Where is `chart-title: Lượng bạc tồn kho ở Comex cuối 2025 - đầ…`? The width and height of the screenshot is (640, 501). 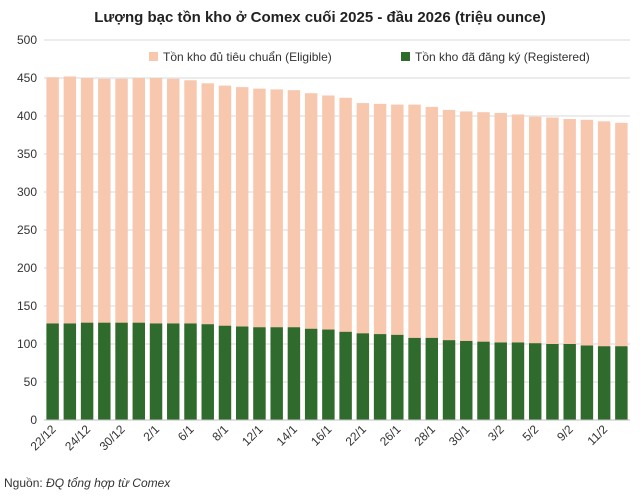
chart-title: Lượng bạc tồn kho ở Comex cuối 2025 - đầ… is located at coordinates (319, 17).